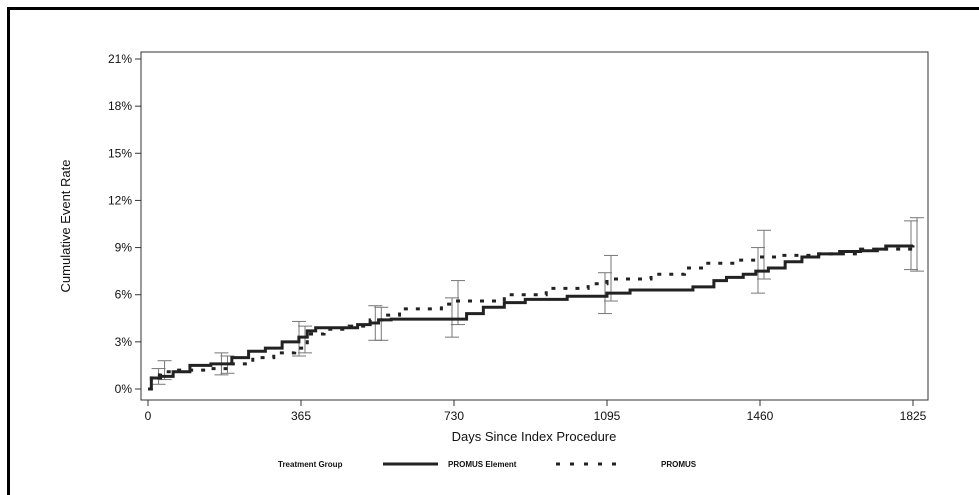  What do you see at coordinates (124, 342) in the screenshot?
I see `y-tick-label: 3%` at bounding box center [124, 342].